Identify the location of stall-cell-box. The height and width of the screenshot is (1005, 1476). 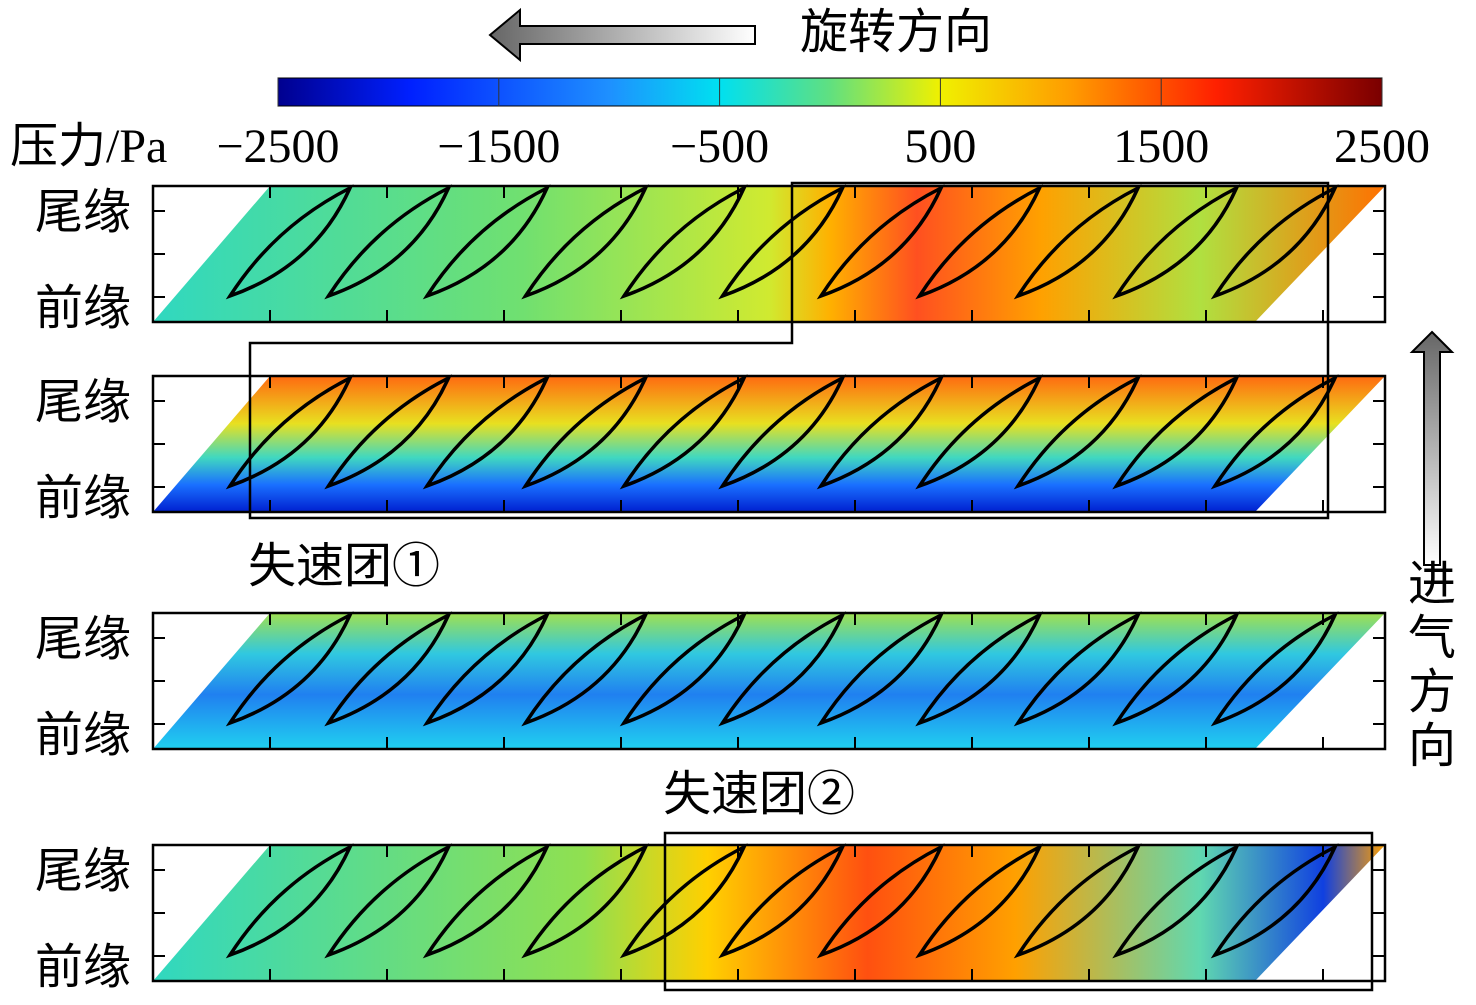
(1018, 911).